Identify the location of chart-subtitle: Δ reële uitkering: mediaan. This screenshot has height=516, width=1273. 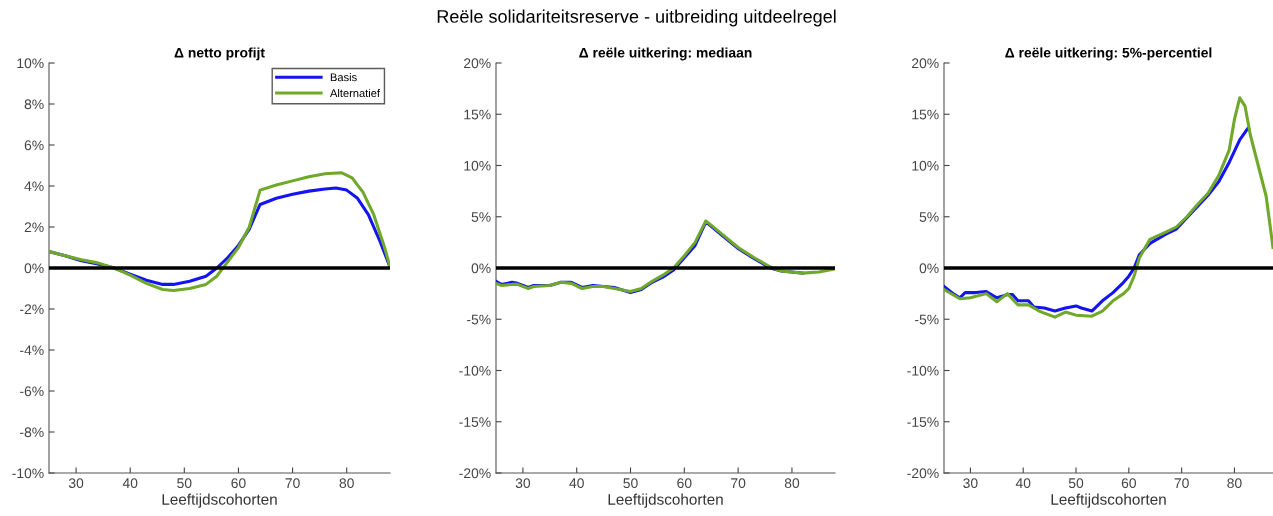
(665, 54).